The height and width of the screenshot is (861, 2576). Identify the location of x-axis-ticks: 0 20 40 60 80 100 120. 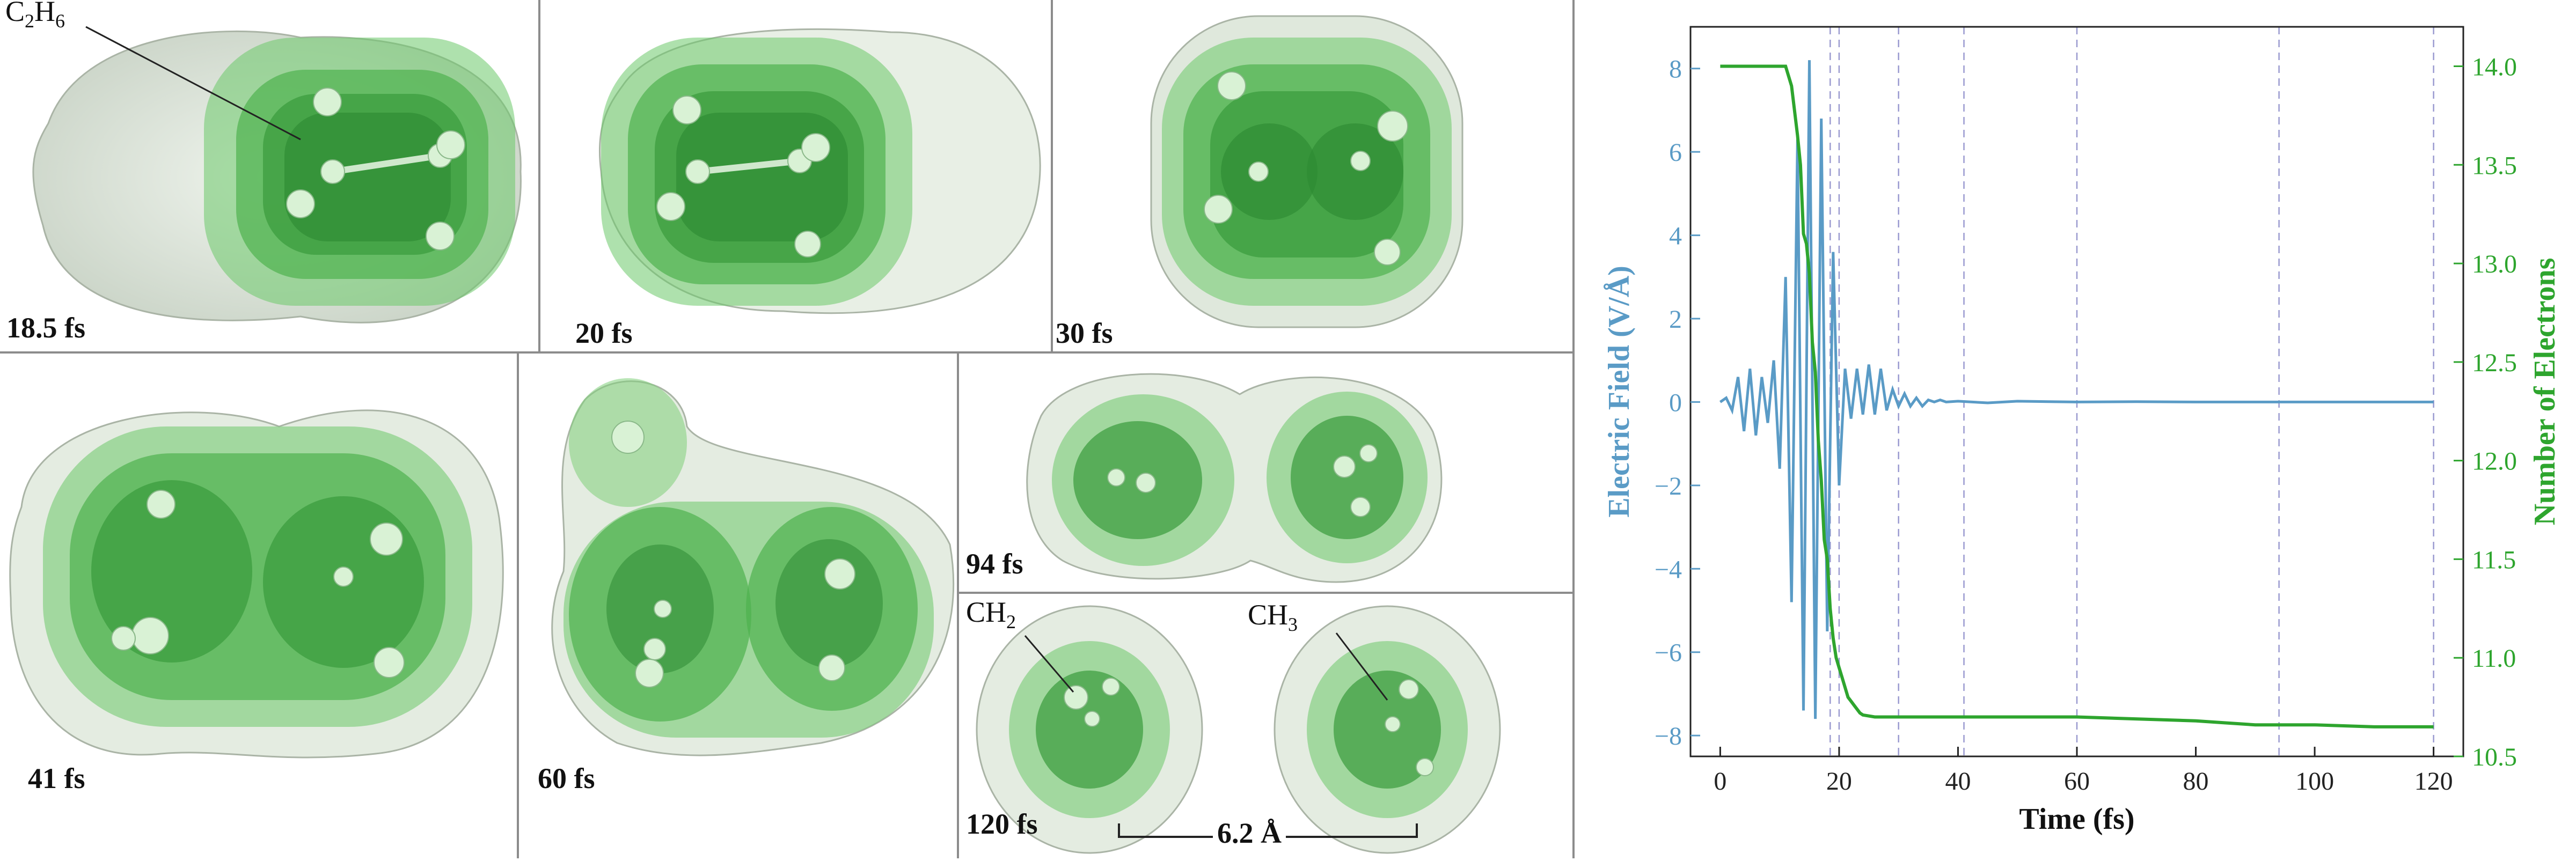
(2083, 771).